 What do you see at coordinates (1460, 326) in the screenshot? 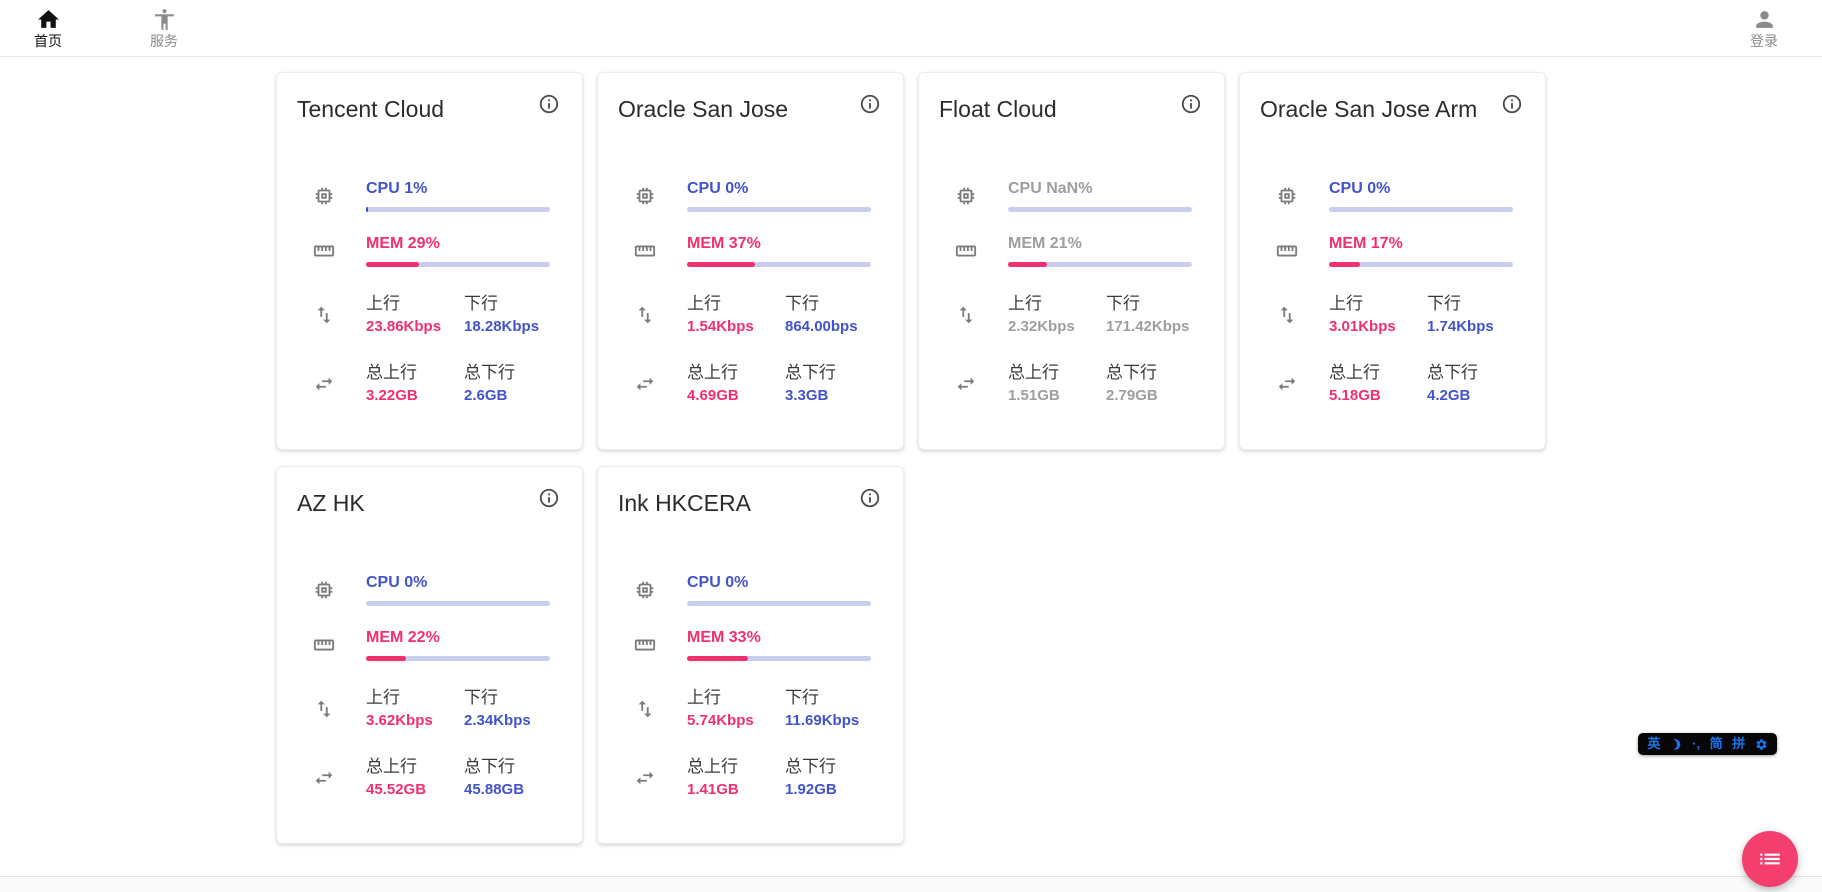
I see `download-value: 1.74Kbps` at bounding box center [1460, 326].